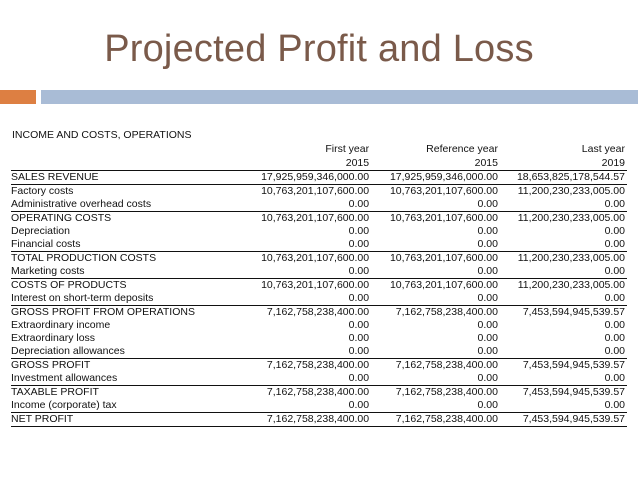 Image resolution: width=638 pixels, height=479 pixels. Describe the element at coordinates (435, 163) in the screenshot. I see `column-year-reference: 2015` at that location.